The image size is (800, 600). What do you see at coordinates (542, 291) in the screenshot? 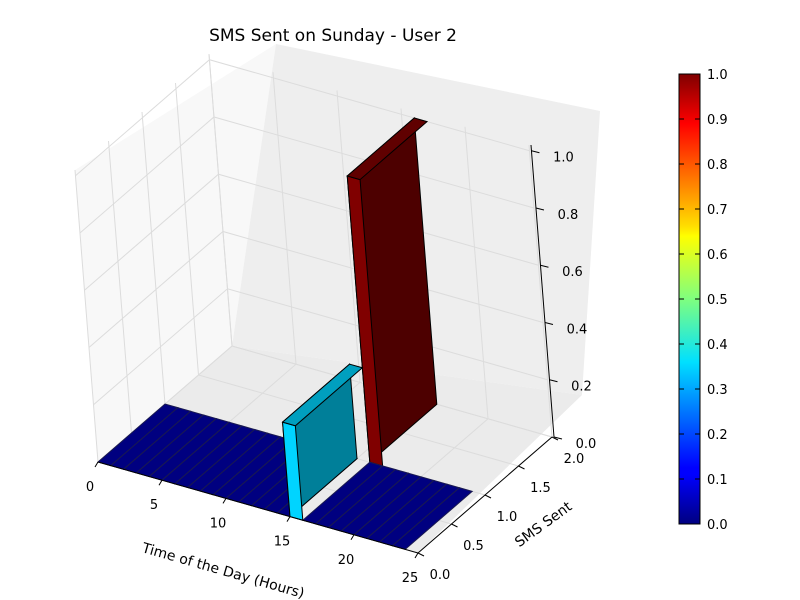
I see `z-axis-line` at bounding box center [542, 291].